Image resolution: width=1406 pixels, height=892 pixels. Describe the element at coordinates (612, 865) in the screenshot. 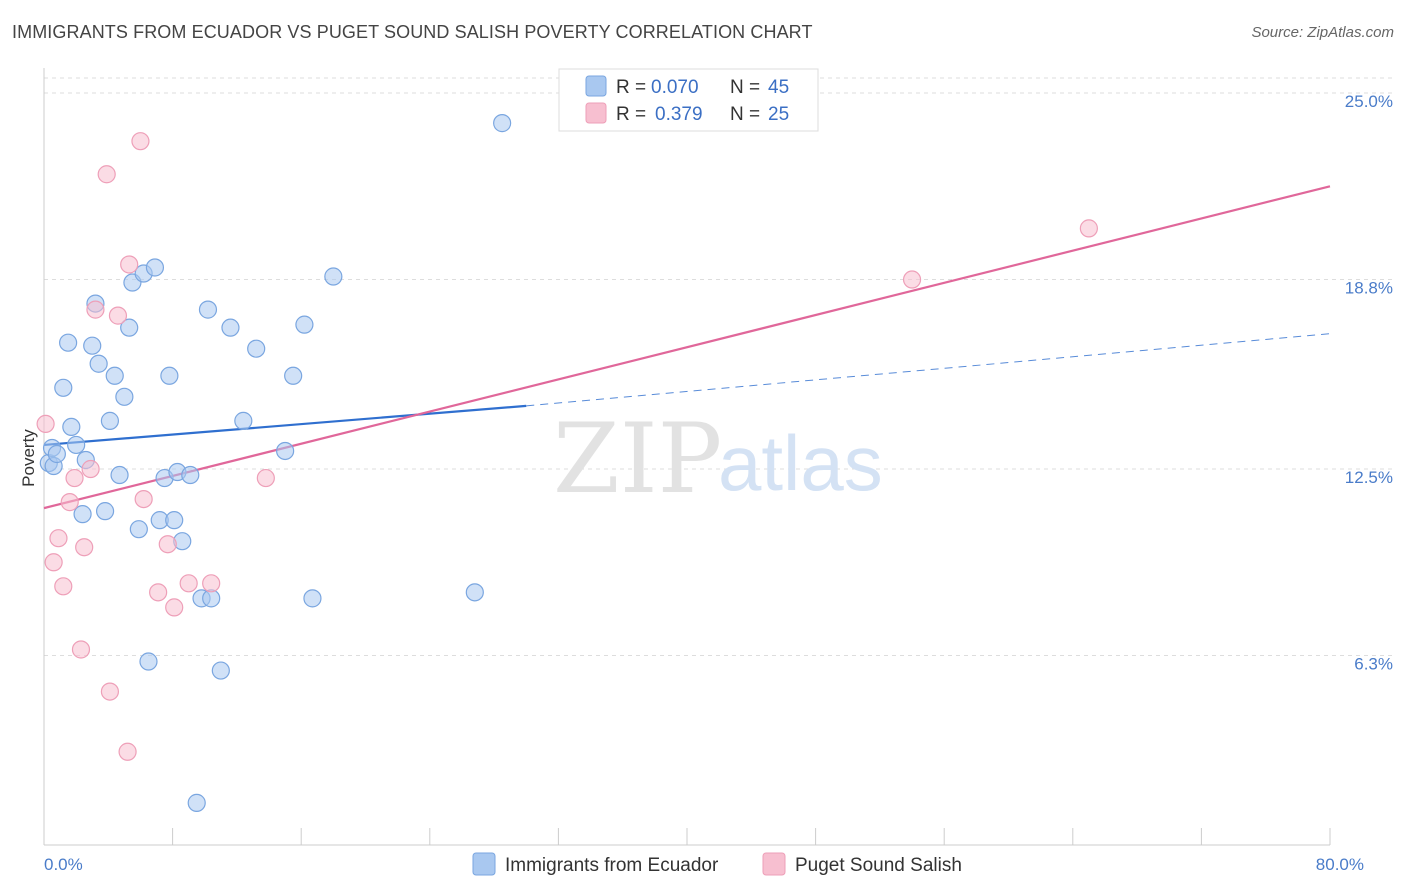

I see `legend-bottom-label-ecuador: Immigrants from Ecuador` at that location.